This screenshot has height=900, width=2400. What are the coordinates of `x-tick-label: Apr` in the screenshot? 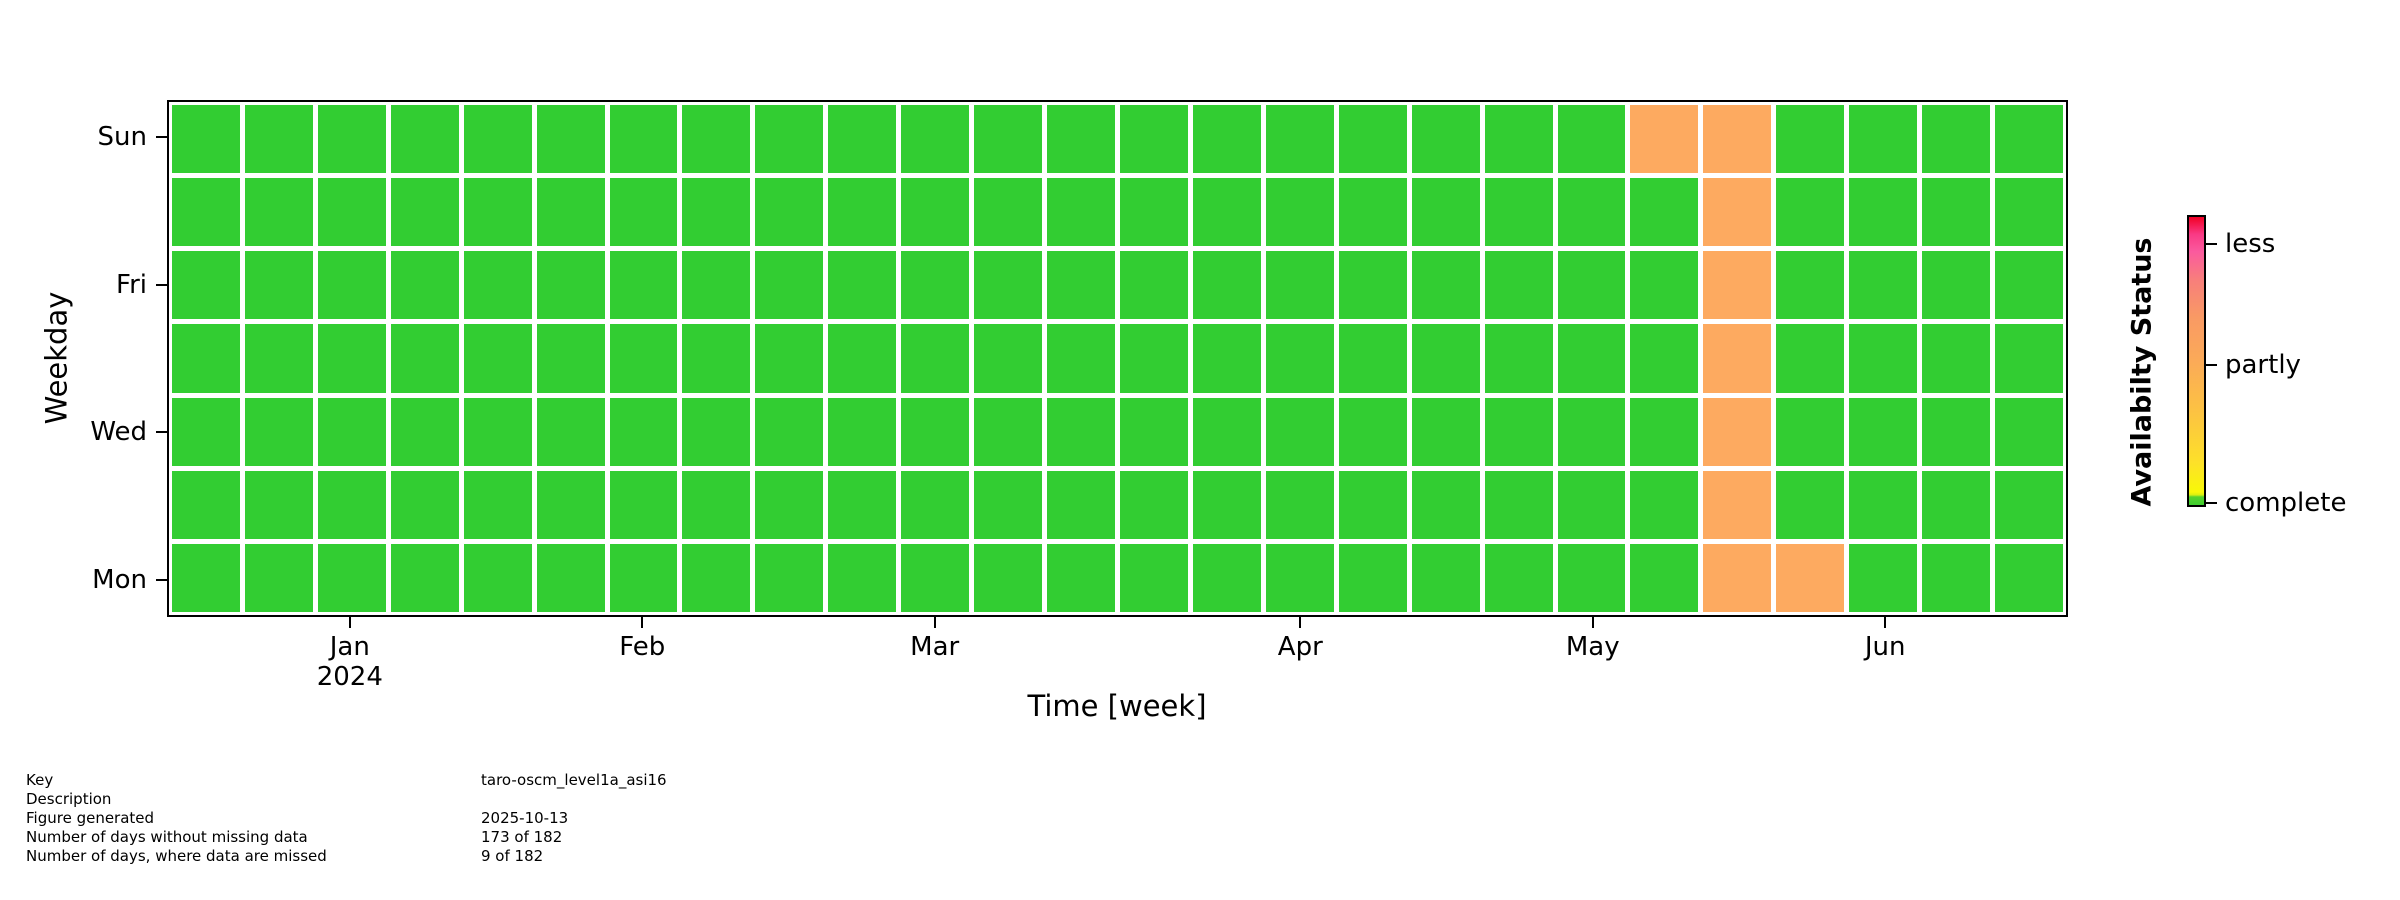 It's located at (1300, 647).